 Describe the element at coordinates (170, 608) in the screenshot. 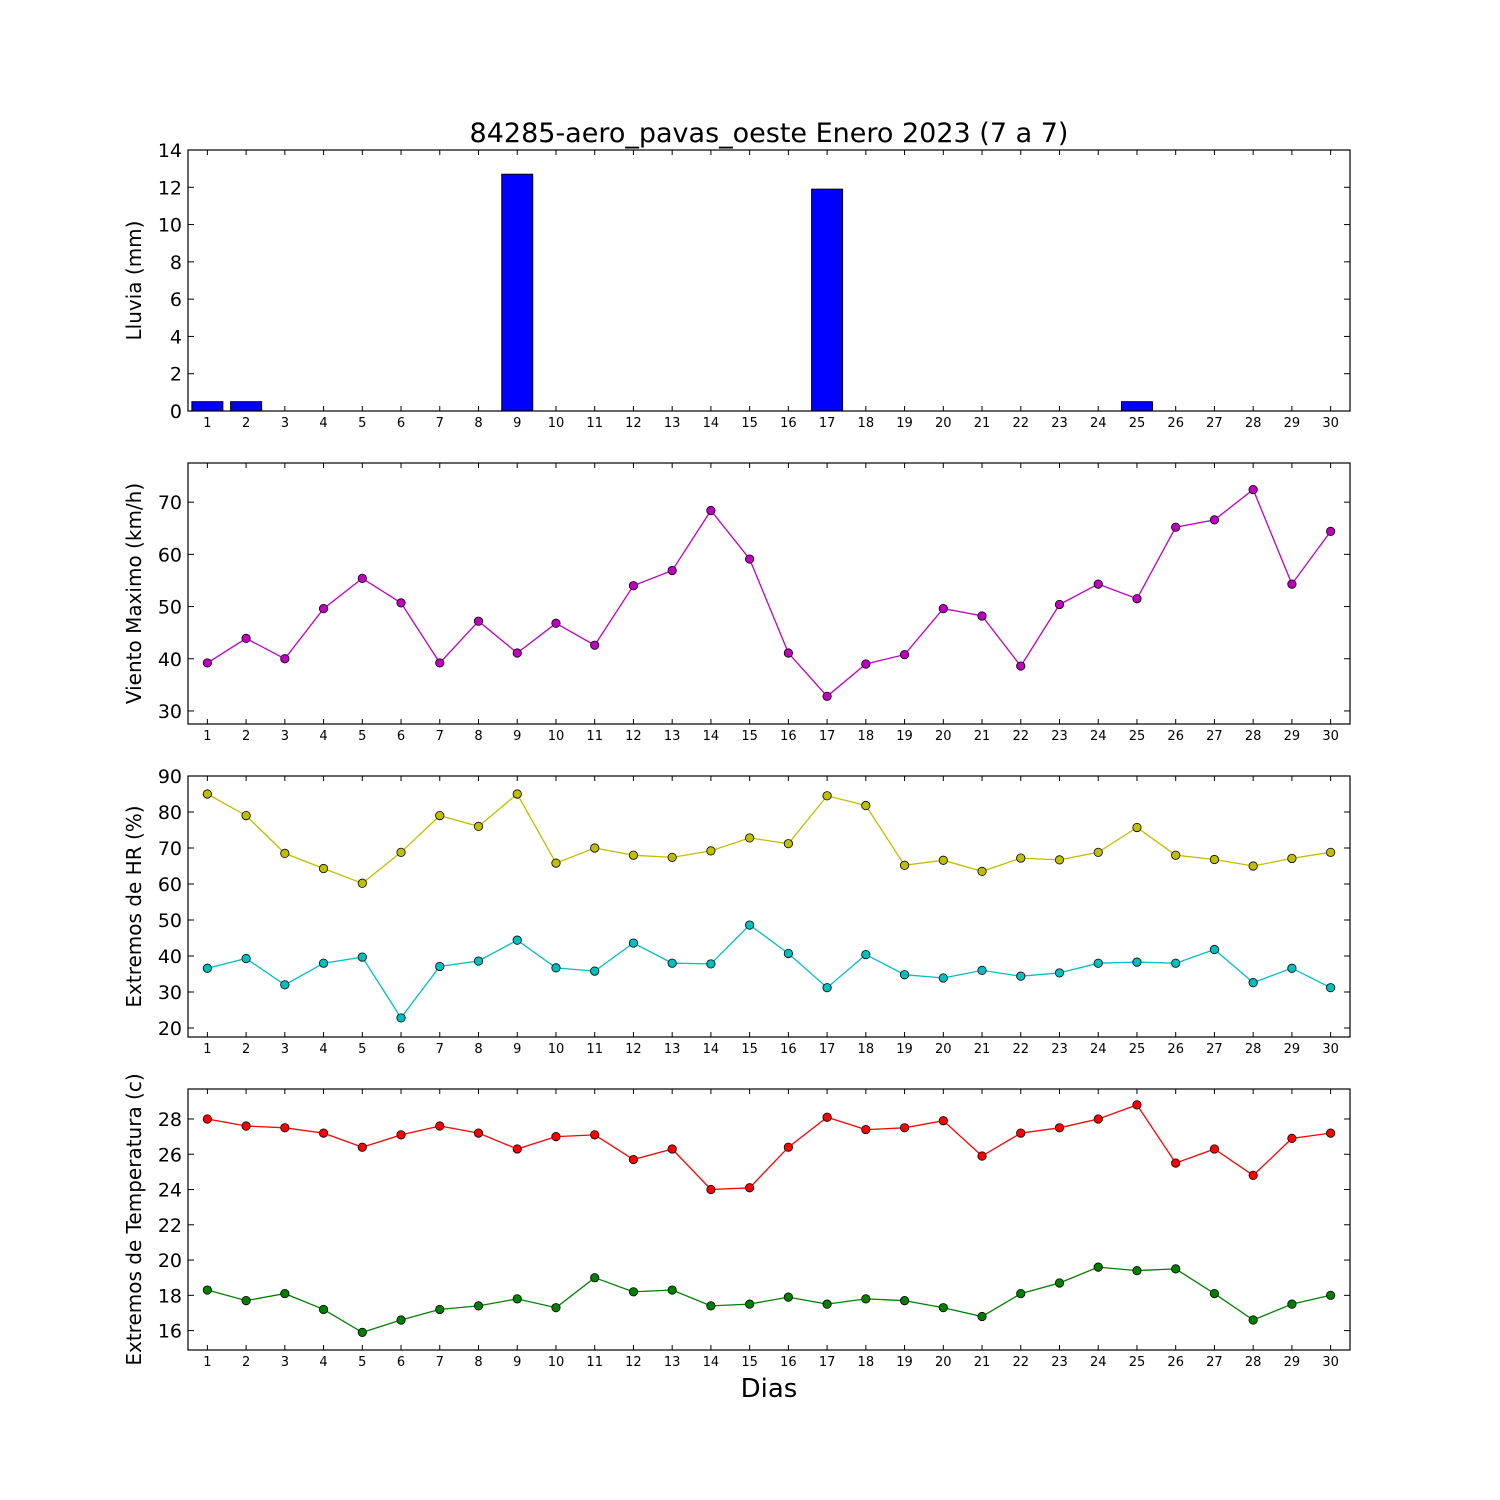

I see `y-tick-label: 50` at that location.